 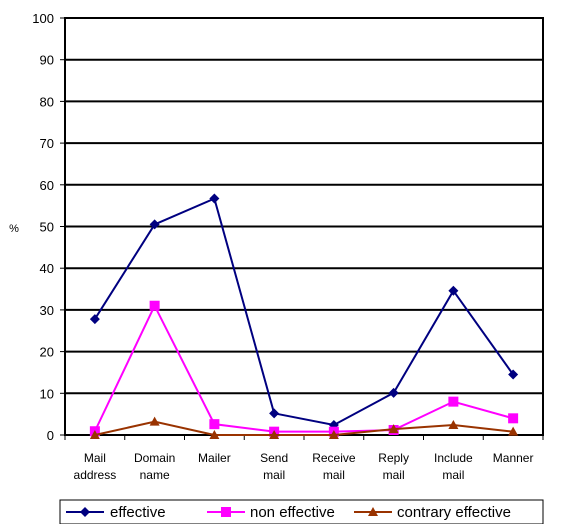 I want to click on y-tick-label: 10, so click(x=47, y=393).